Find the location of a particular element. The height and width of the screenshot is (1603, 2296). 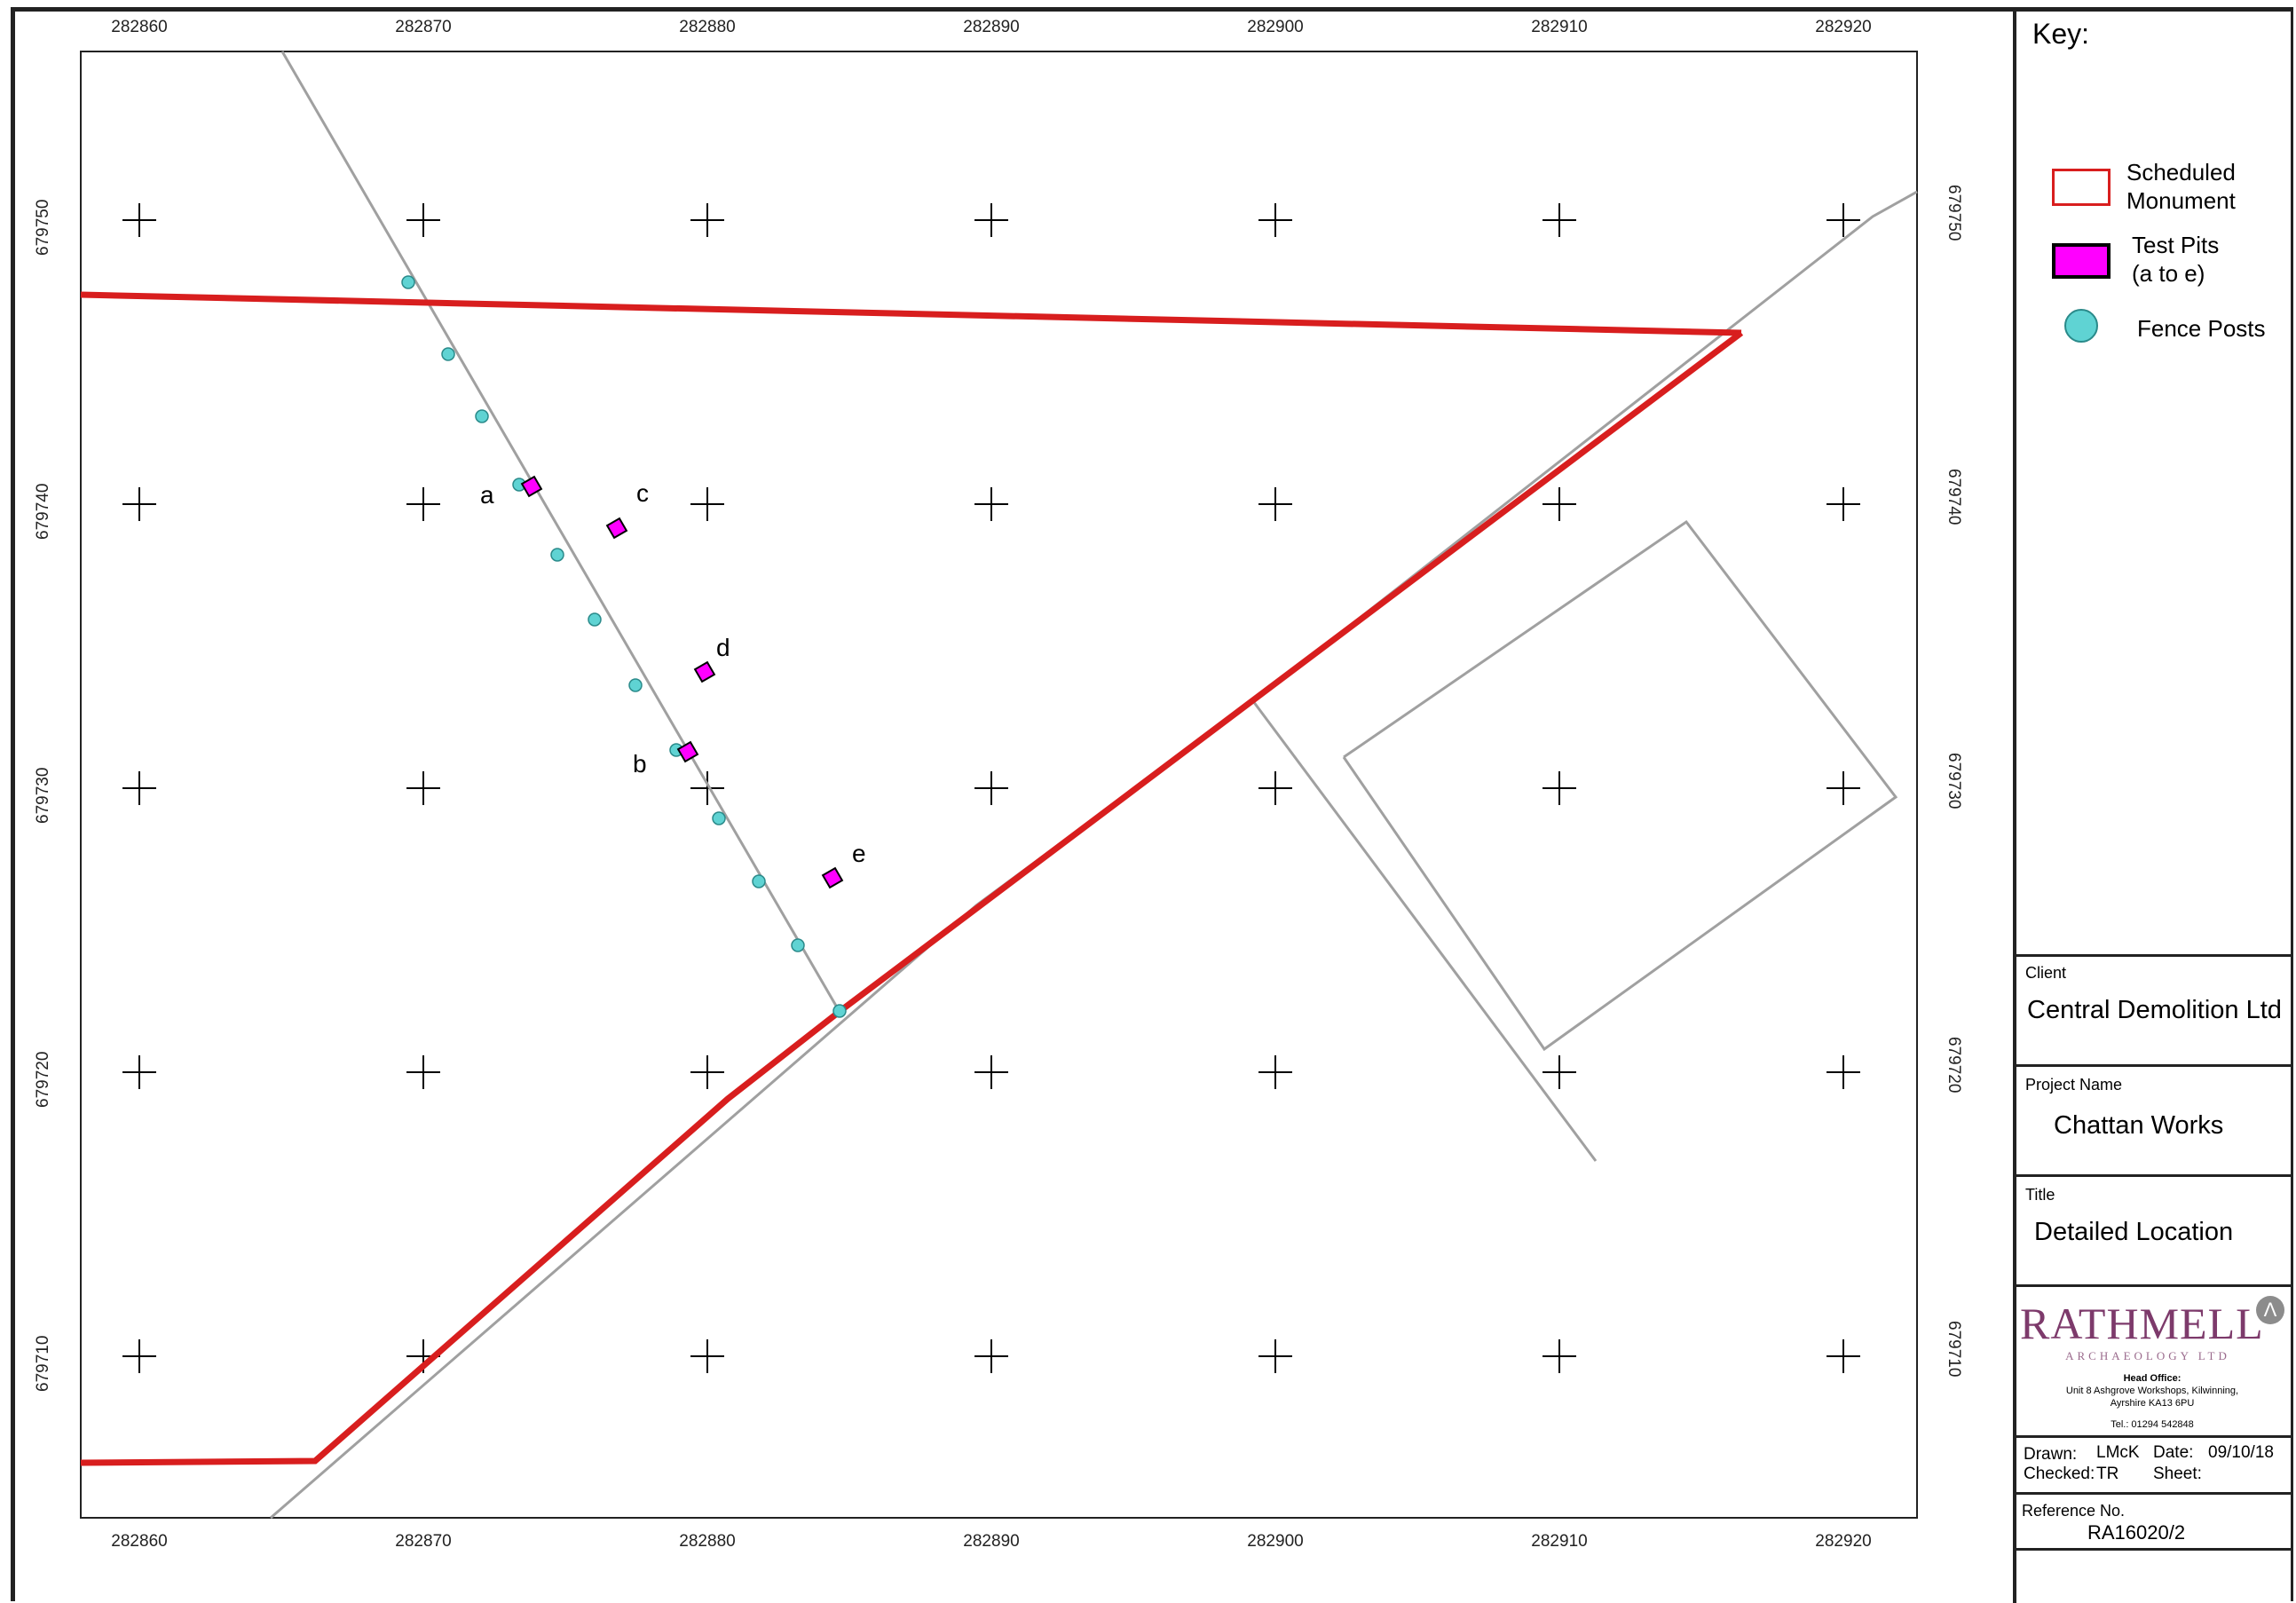

x-tick-bottom-5: 282910 is located at coordinates (1559, 1541).